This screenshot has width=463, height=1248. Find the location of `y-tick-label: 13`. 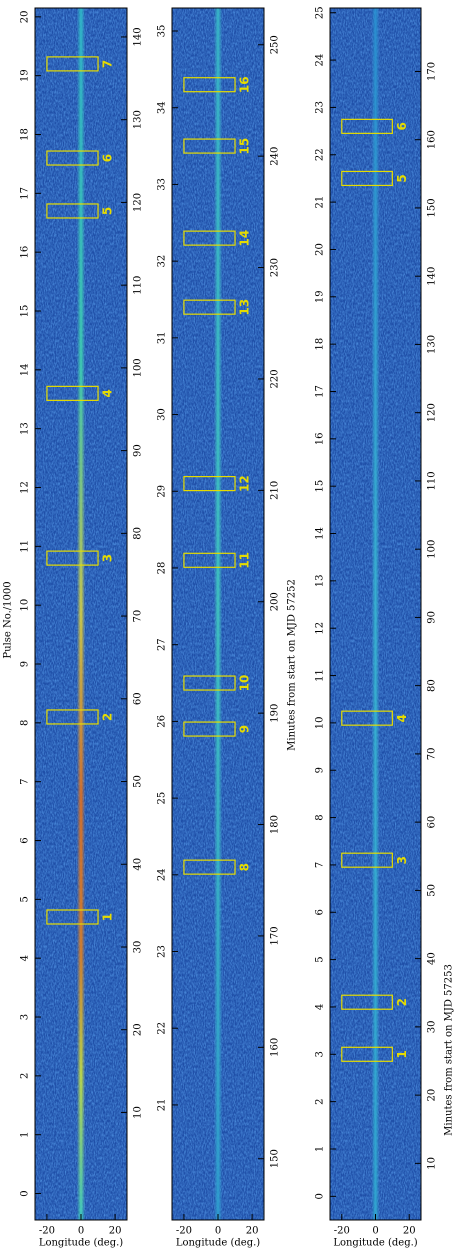

y-tick-label: 13 is located at coordinates (25, 428).